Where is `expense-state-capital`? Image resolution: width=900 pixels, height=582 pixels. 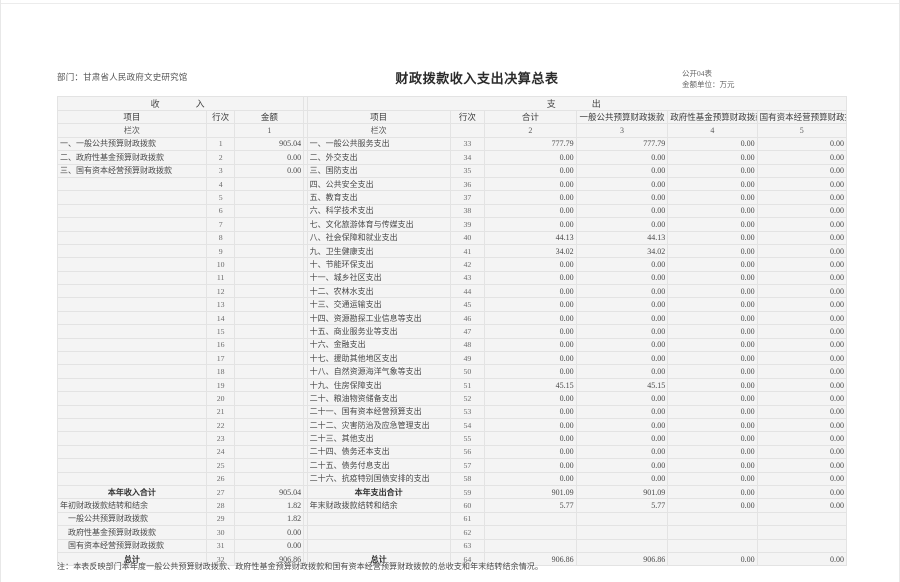 expense-state-capital is located at coordinates (802, 519).